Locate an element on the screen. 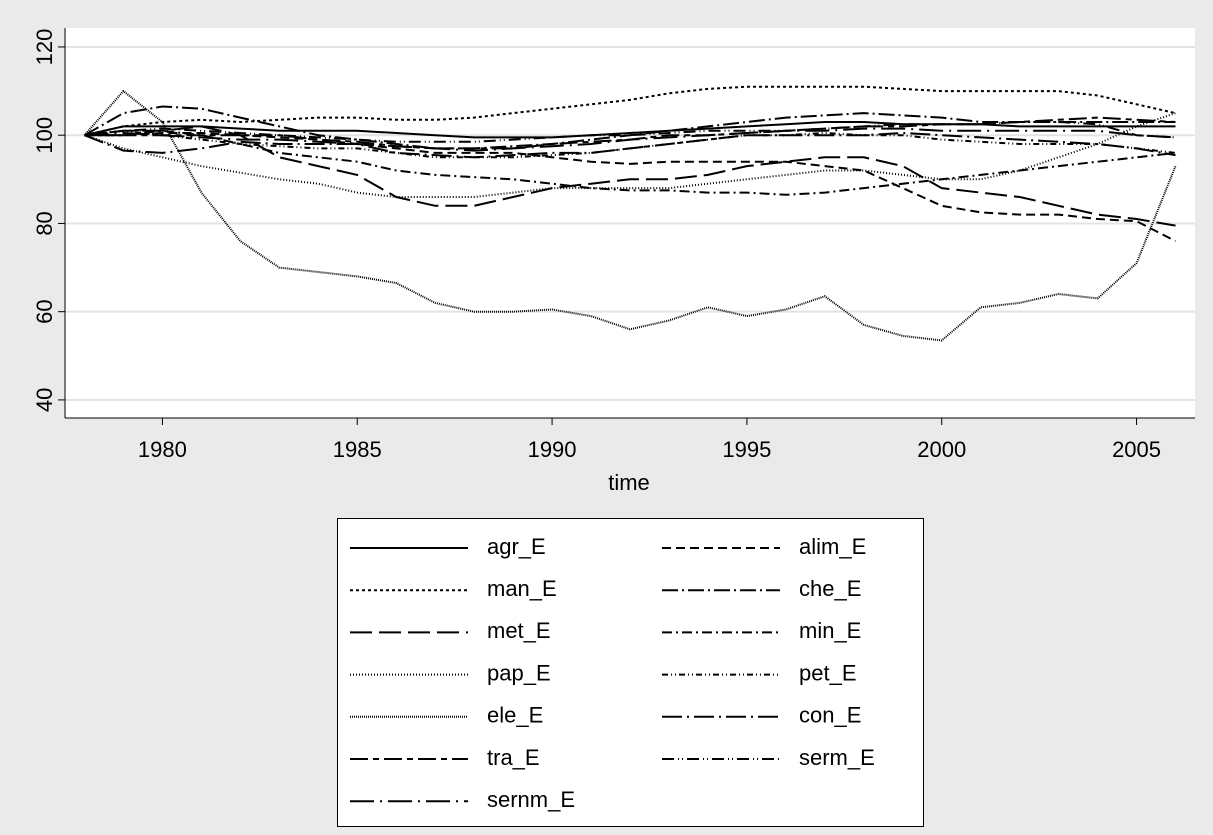 The height and width of the screenshot is (835, 1213). legend-label: met_E is located at coordinates (519, 630).